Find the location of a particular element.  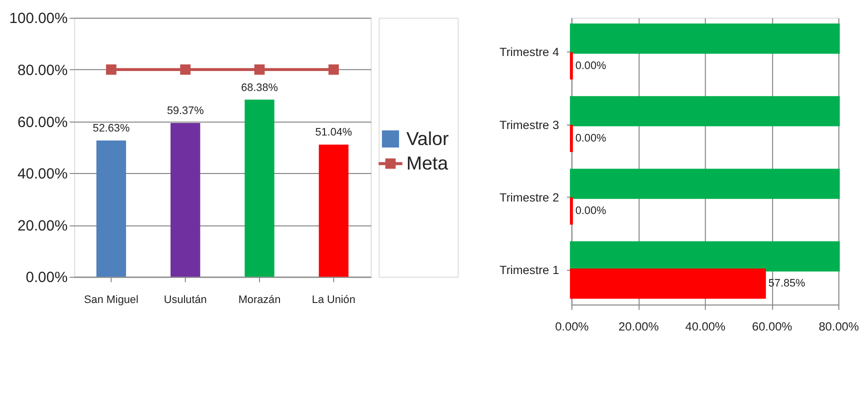

y-tick-label: 80.00% is located at coordinates (42, 71).